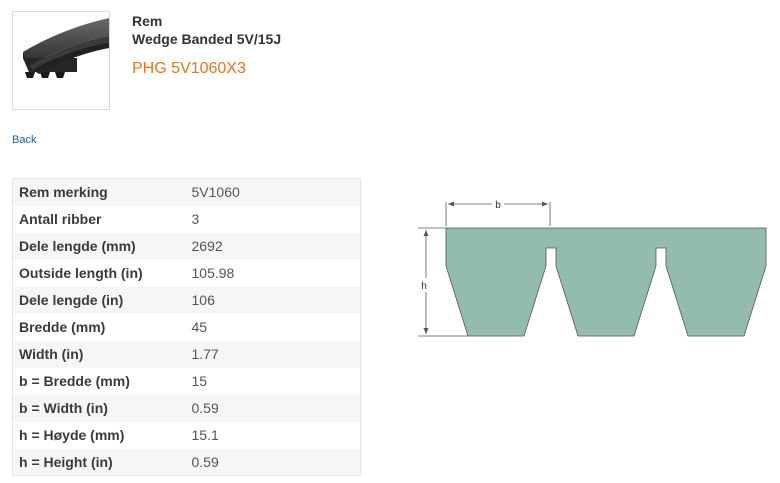  What do you see at coordinates (189, 68) in the screenshot?
I see `part-number: PHG 5V1060X3` at bounding box center [189, 68].